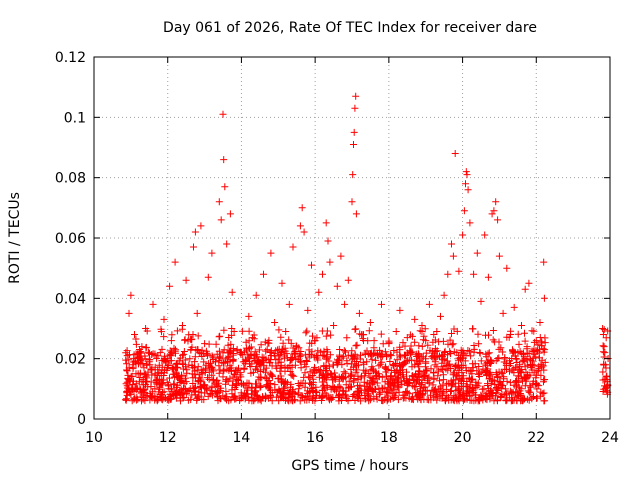 This screenshot has width=640, height=480. Describe the element at coordinates (349, 466) in the screenshot. I see `x-axis-label: GPS time / hours` at that location.